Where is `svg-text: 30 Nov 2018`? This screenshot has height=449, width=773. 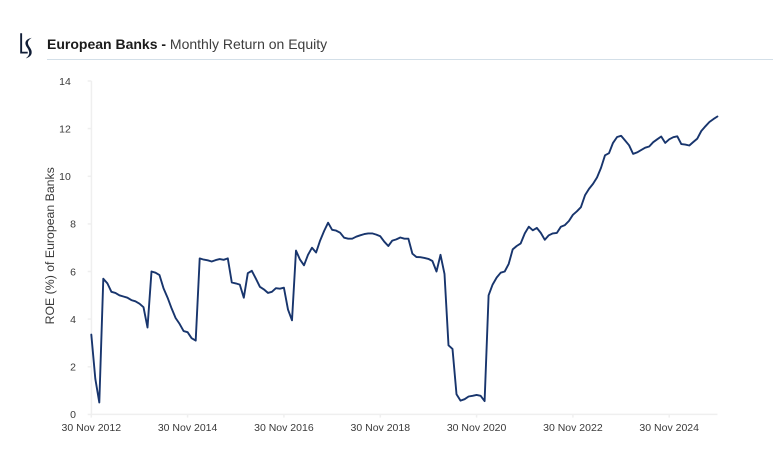
svg-text: 30 Nov 2018 is located at coordinates (381, 428).